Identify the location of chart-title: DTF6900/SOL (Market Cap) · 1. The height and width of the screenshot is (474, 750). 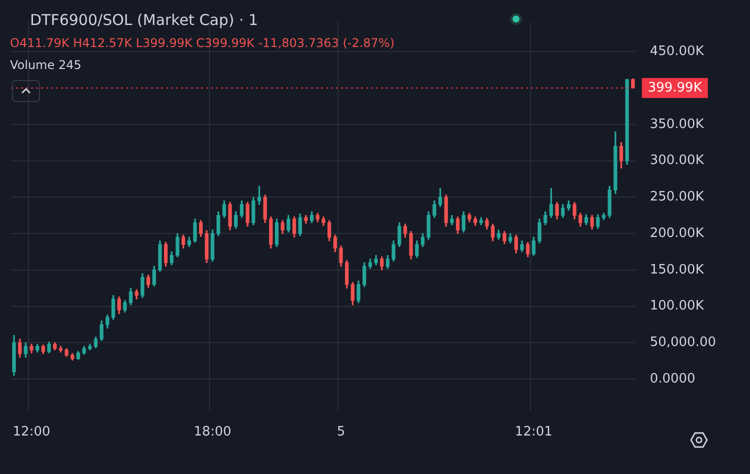
(144, 20).